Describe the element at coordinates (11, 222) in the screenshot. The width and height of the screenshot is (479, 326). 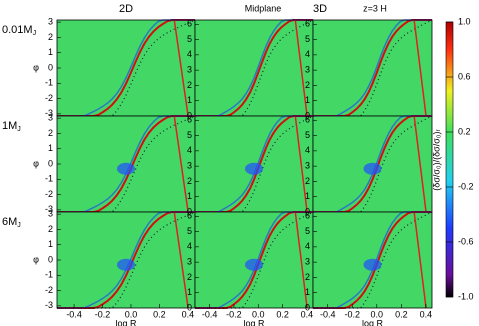
I see `row-label: 6MJ` at that location.